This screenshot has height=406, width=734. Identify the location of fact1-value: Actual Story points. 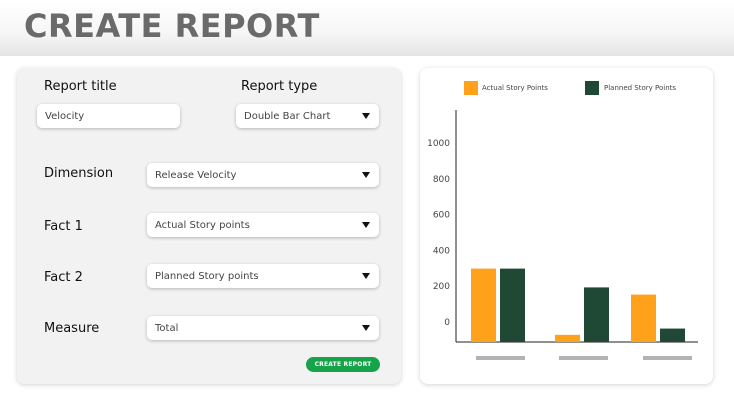
(202, 225).